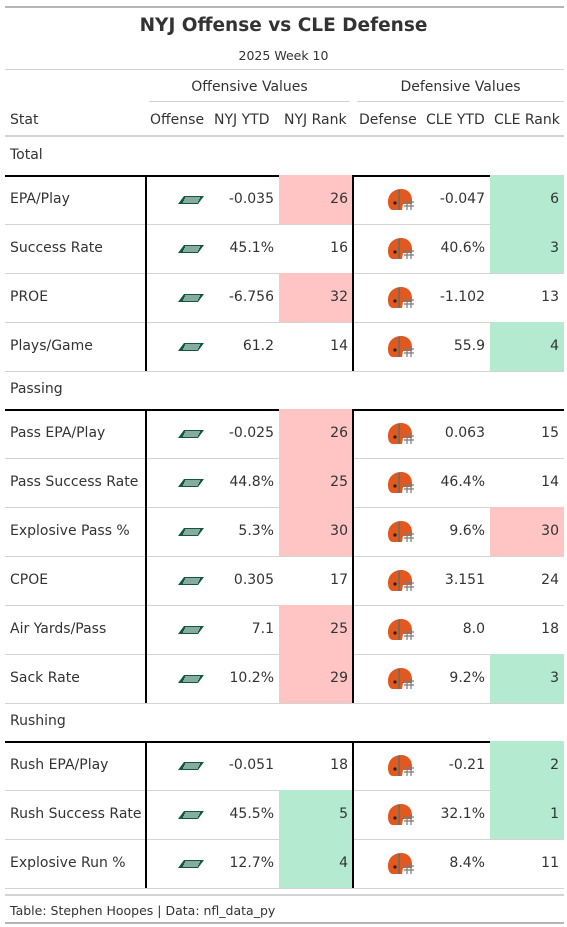 The height and width of the screenshot is (927, 567). Describe the element at coordinates (58, 629) in the screenshot. I see `stat-label: Air Yards/Pass` at that location.